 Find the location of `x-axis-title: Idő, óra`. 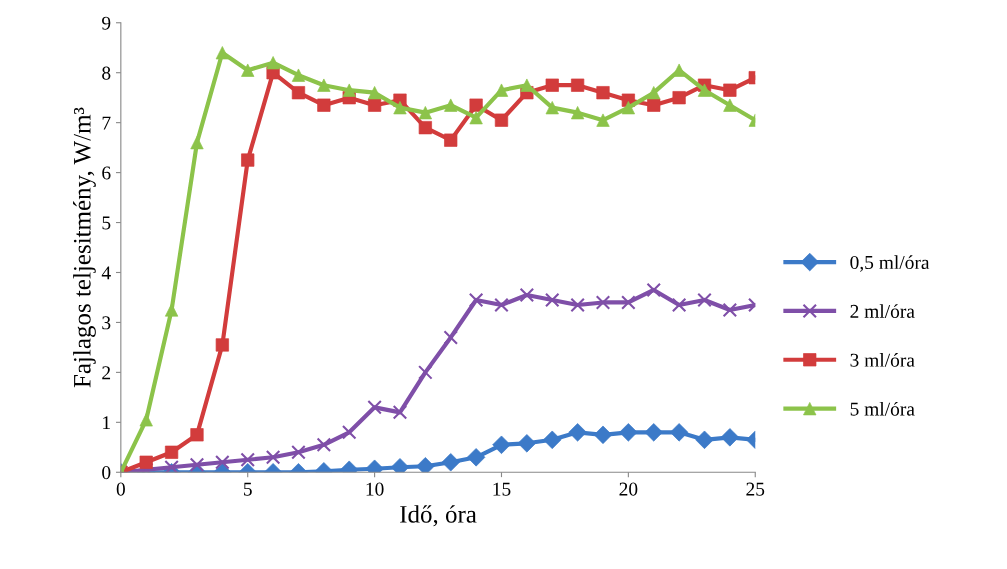

x-axis-title: Idő, óra is located at coordinates (438, 516).